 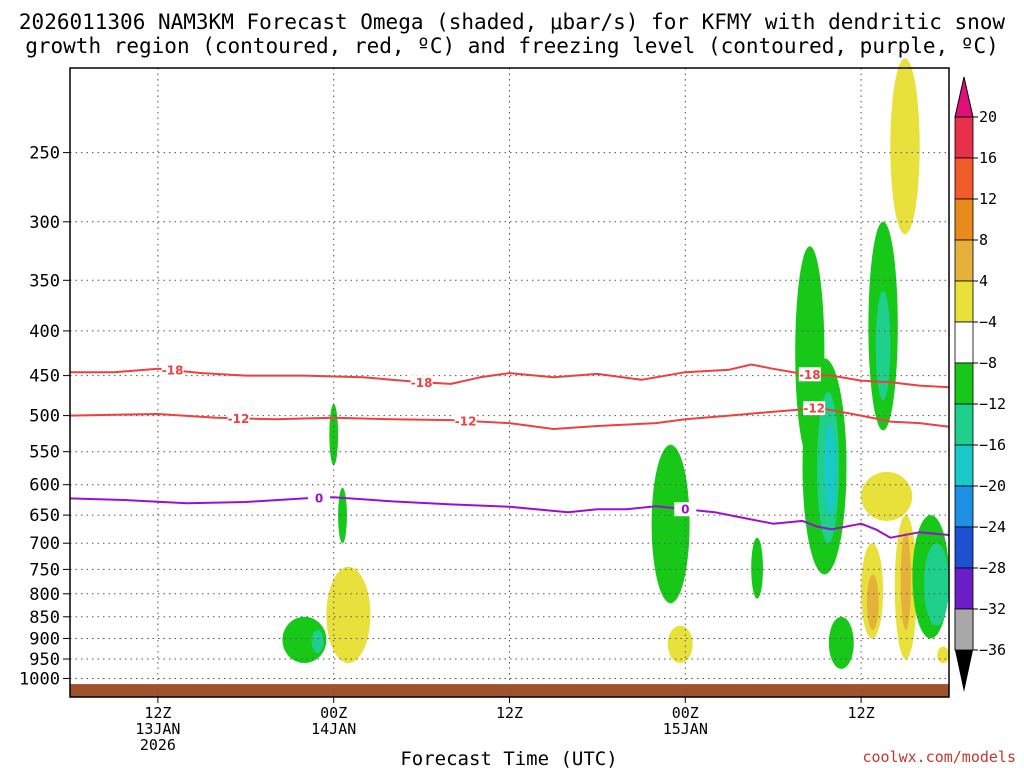 What do you see at coordinates (44, 544) in the screenshot?
I see `y-tick-label-700: 700` at bounding box center [44, 544].